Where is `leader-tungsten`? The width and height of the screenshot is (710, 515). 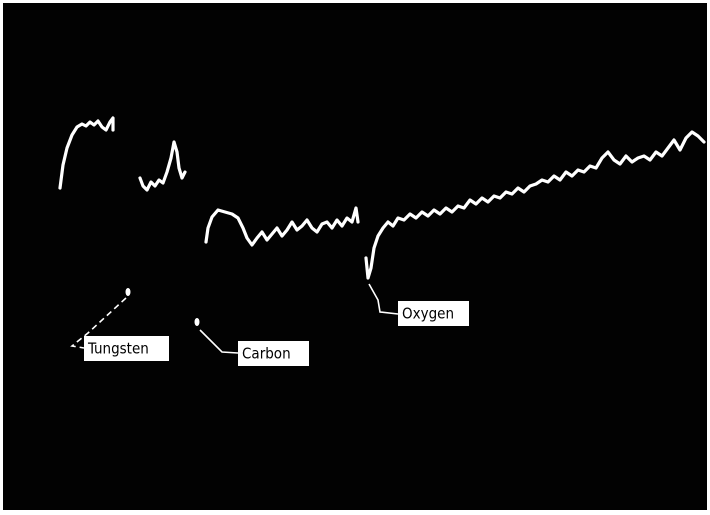
leader-tungsten is located at coordinates (98, 323).